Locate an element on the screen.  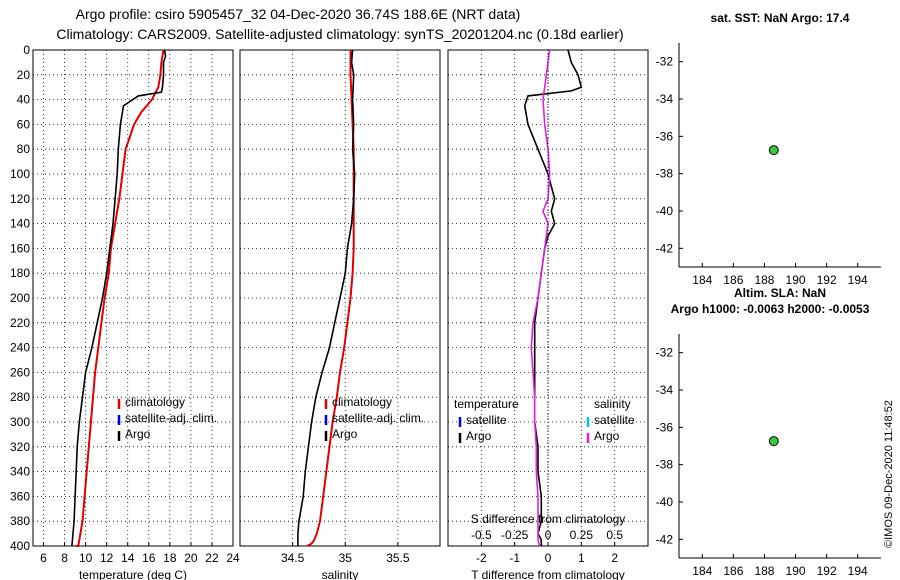
y-tick-label: 80 is located at coordinates (24, 149).